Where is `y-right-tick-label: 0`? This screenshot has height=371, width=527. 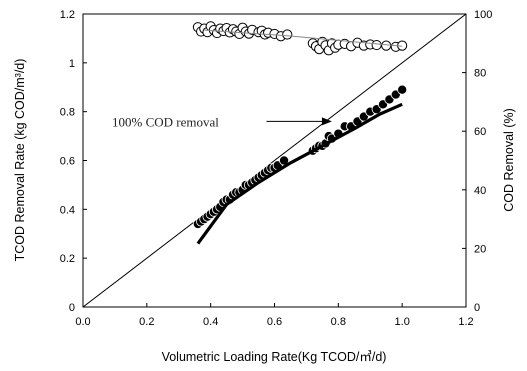
y-right-tick-label: 0 is located at coordinates (477, 308).